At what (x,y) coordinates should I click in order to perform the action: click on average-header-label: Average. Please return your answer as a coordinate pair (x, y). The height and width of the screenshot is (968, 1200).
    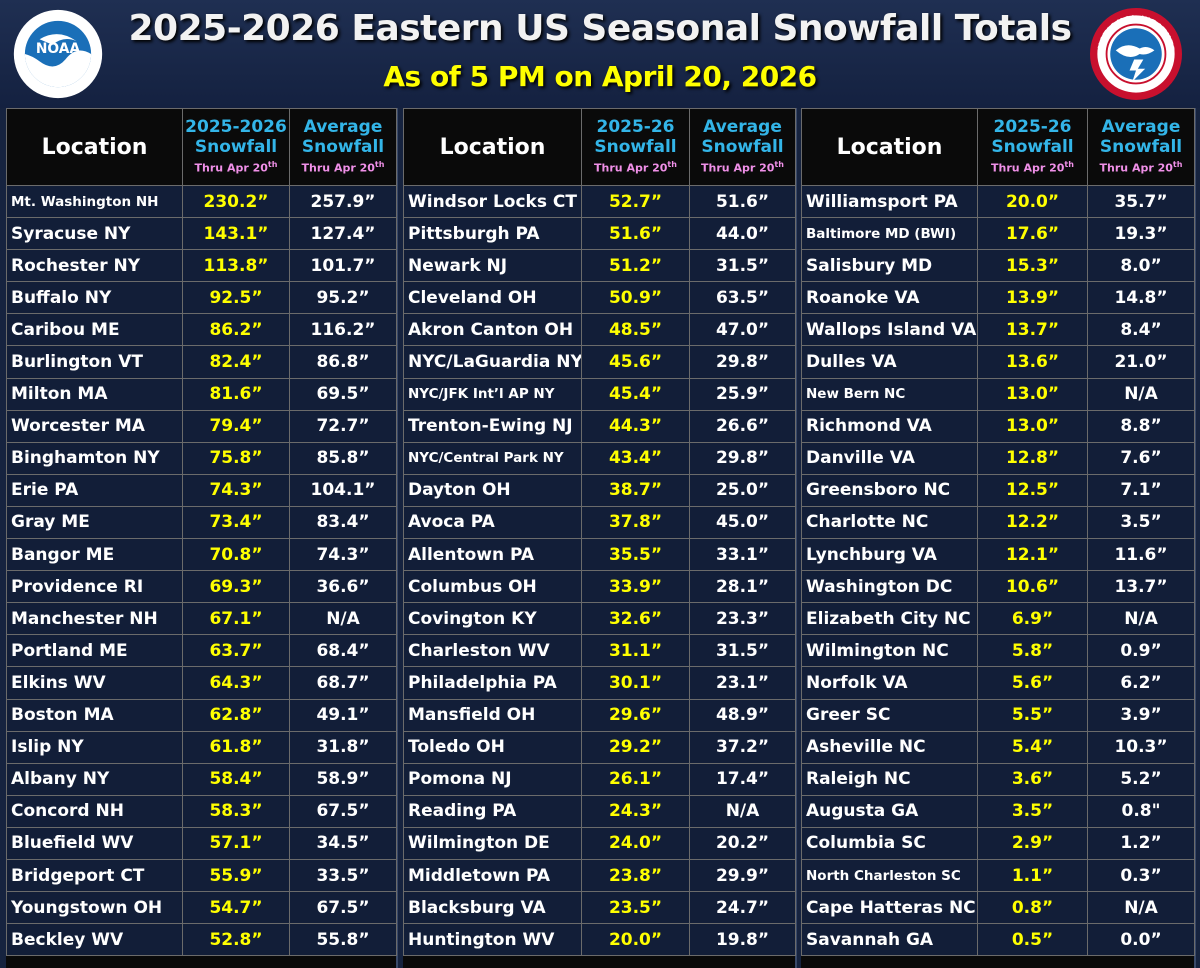
    Looking at the image, I should click on (742, 127).